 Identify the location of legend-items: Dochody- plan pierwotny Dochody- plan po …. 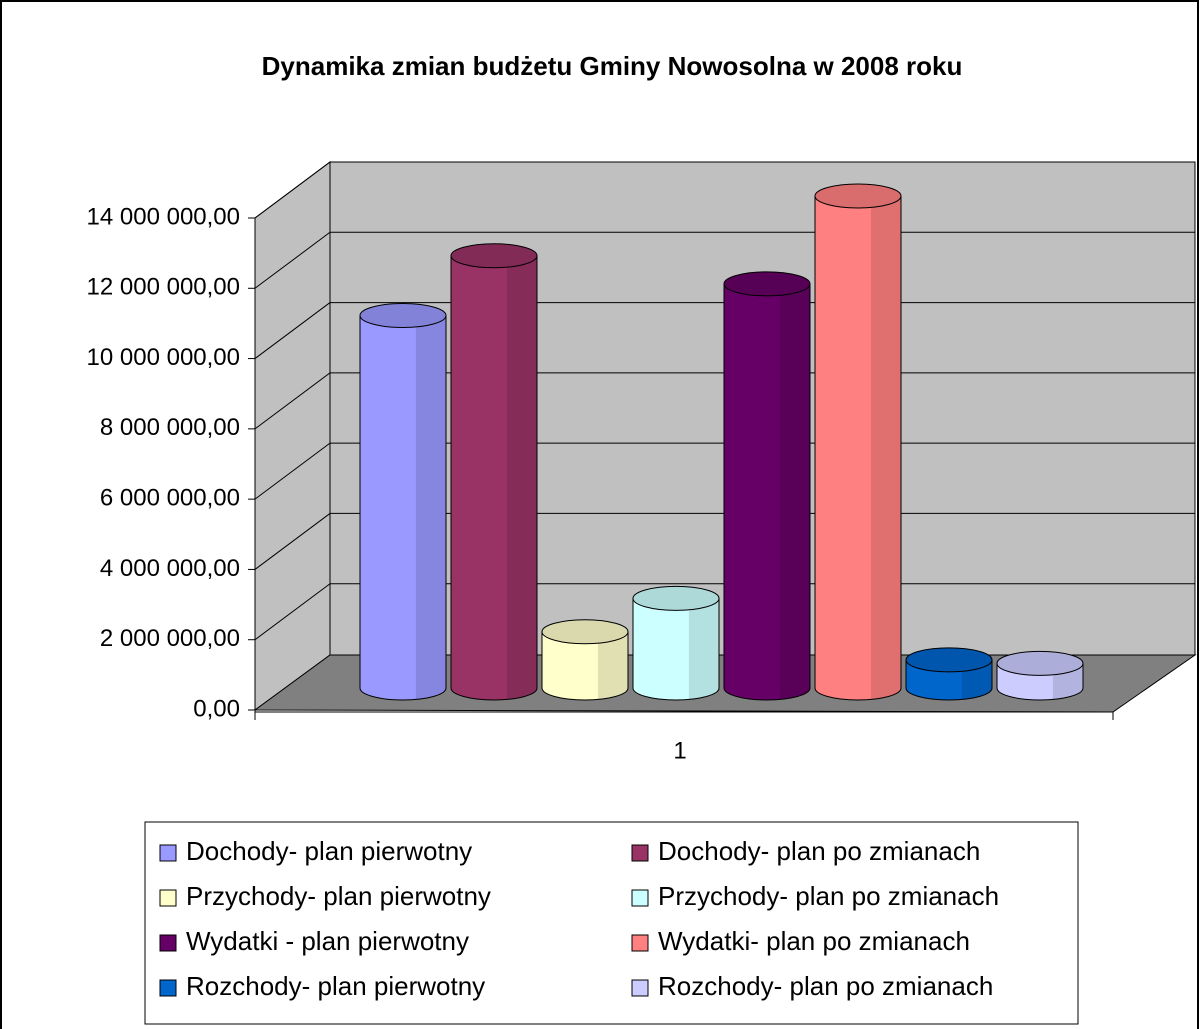
(579, 918).